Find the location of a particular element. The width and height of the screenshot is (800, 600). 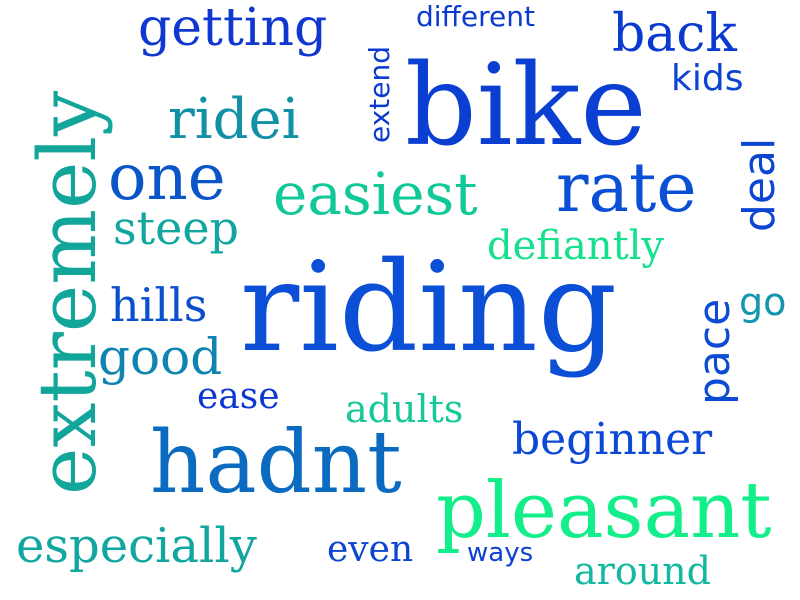

word-ways: ways is located at coordinates (500, 553).